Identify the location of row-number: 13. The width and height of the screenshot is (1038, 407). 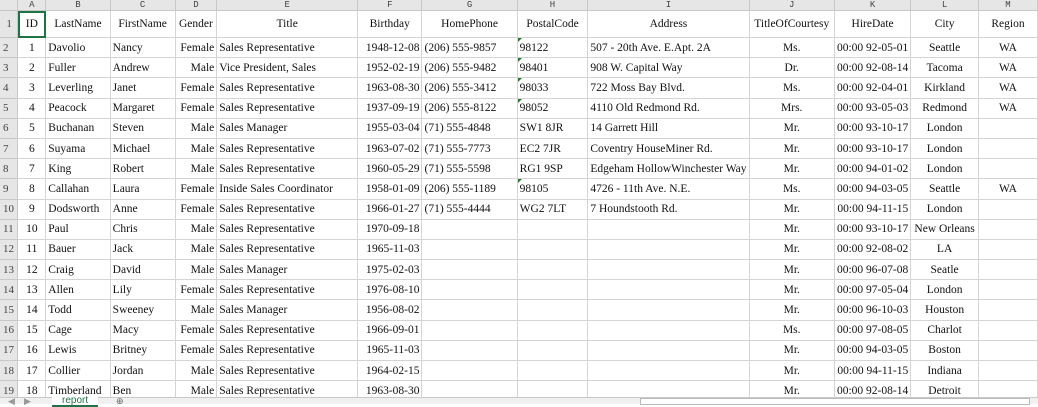
(9, 270).